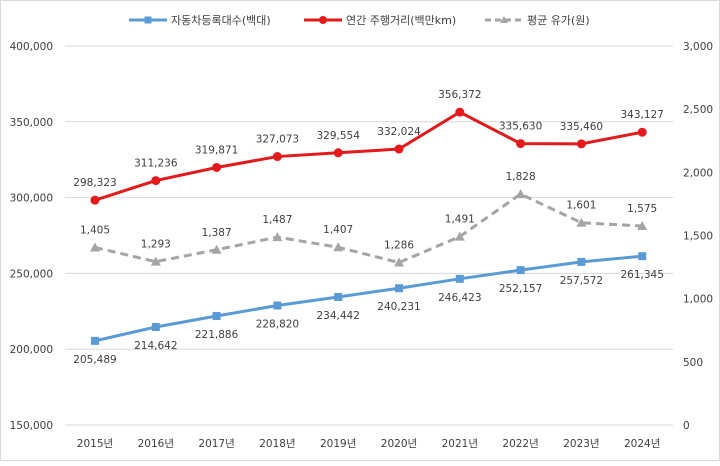 This screenshot has width=720, height=466. Describe the element at coordinates (401, 20) in the screenshot. I see `legend-label: 연간 주행거리(백만km)` at that location.